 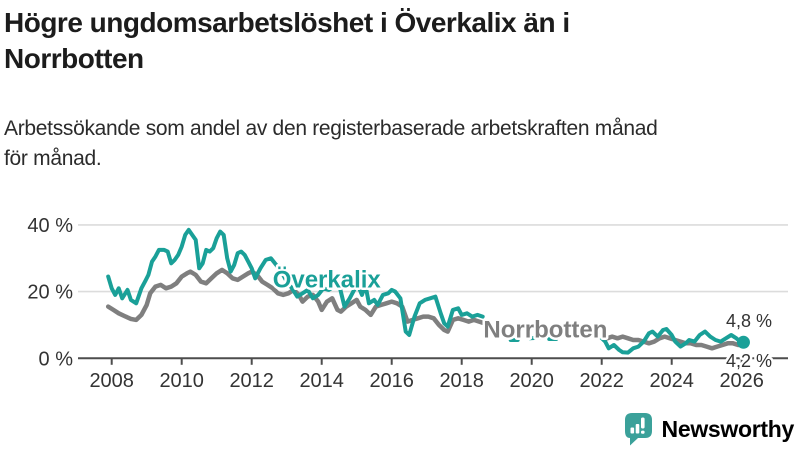 I want to click on x-tick-label: 2018, so click(x=461, y=381).